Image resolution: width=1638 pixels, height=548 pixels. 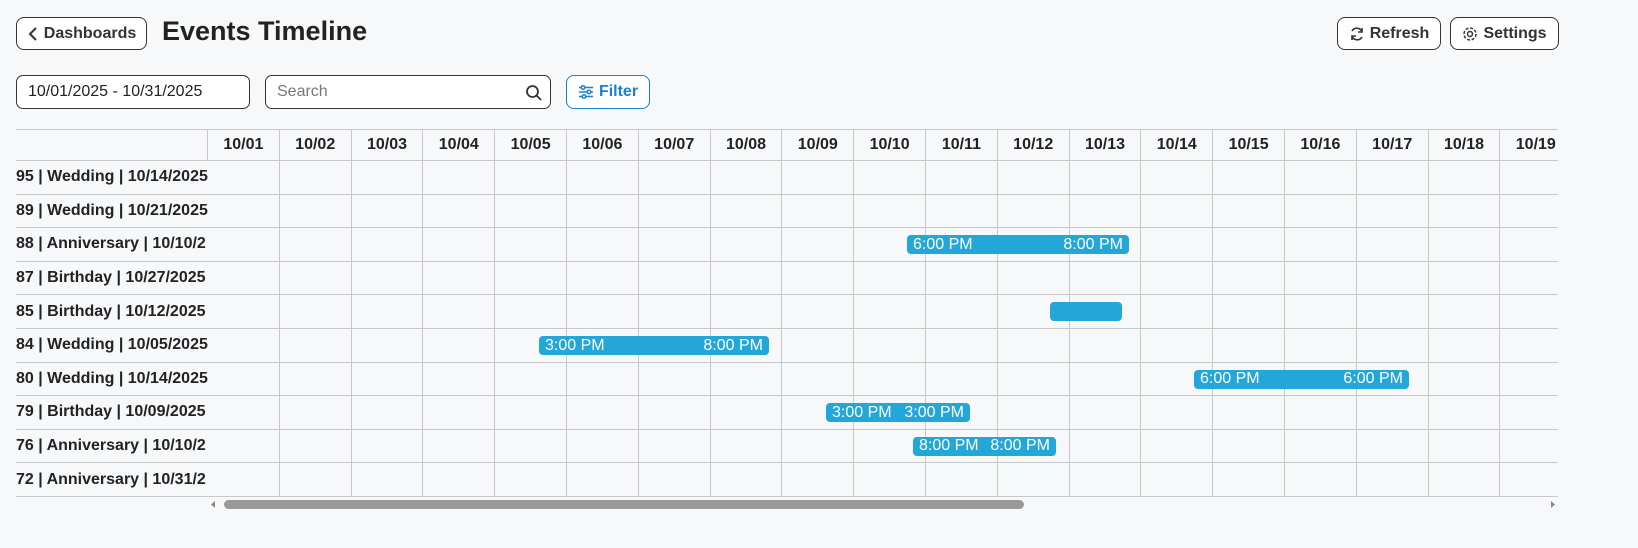 What do you see at coordinates (1086, 312) in the screenshot?
I see `event-bar` at bounding box center [1086, 312].